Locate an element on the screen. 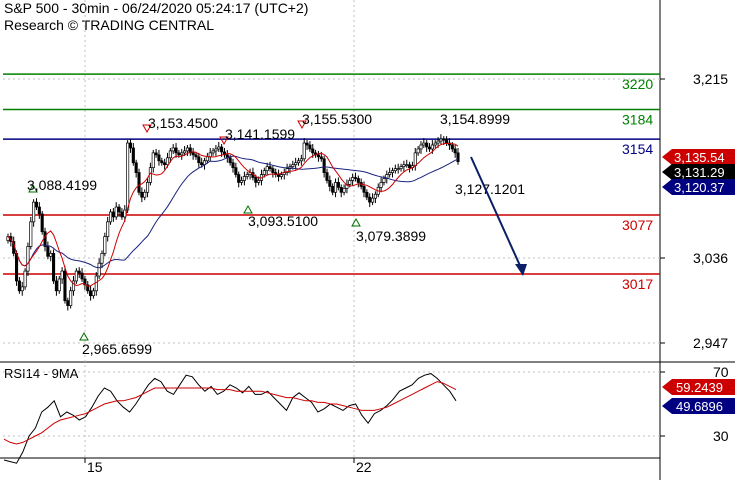 The height and width of the screenshot is (480, 735). price-tag-label: 3,135.54 is located at coordinates (699, 157).